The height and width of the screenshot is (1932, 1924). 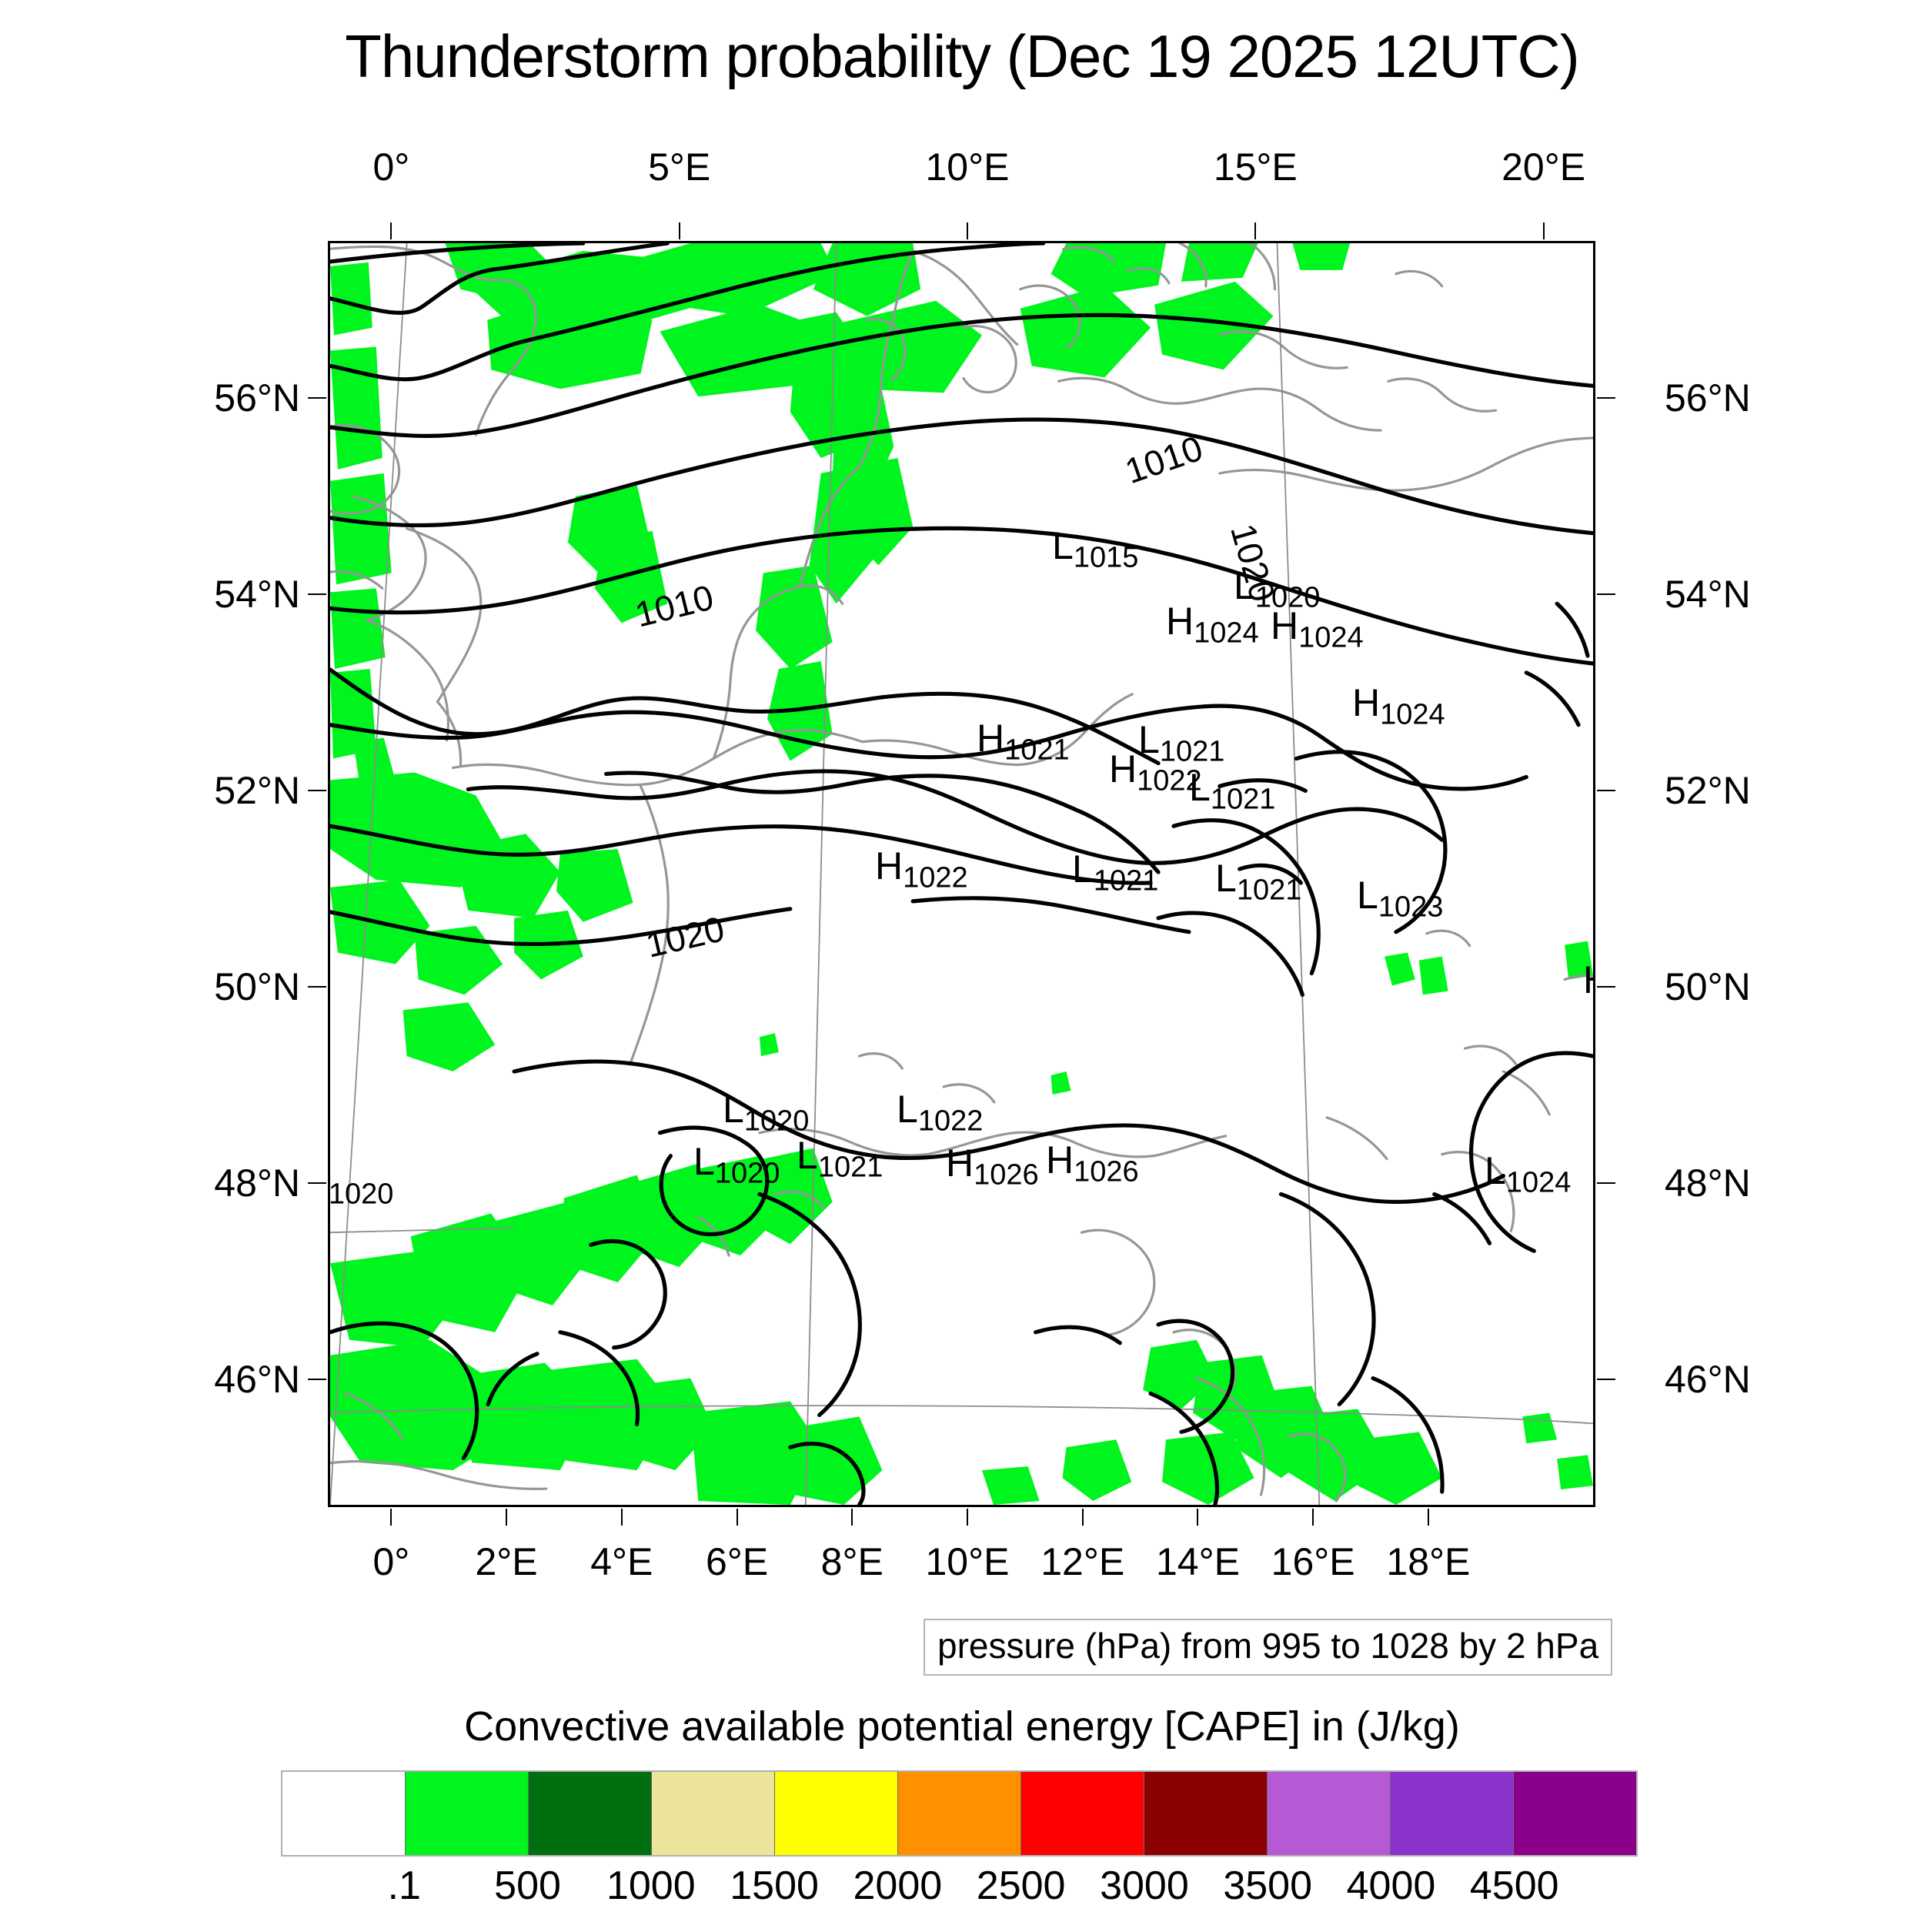 What do you see at coordinates (404, 1886) in the screenshot?
I see `colorbar-tick-label-0: .1` at bounding box center [404, 1886].